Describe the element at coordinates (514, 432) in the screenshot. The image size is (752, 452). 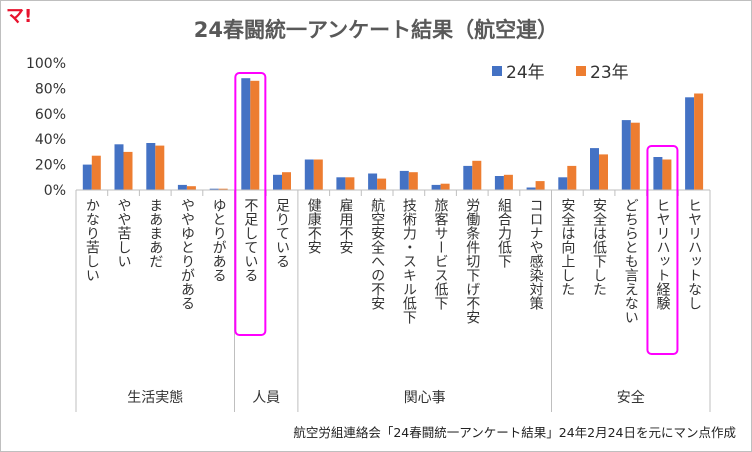
I see `source-note: 航空労組連絡会「24春闘統一アンケート結果」24年2月24日を元にマン点作成` at that location.